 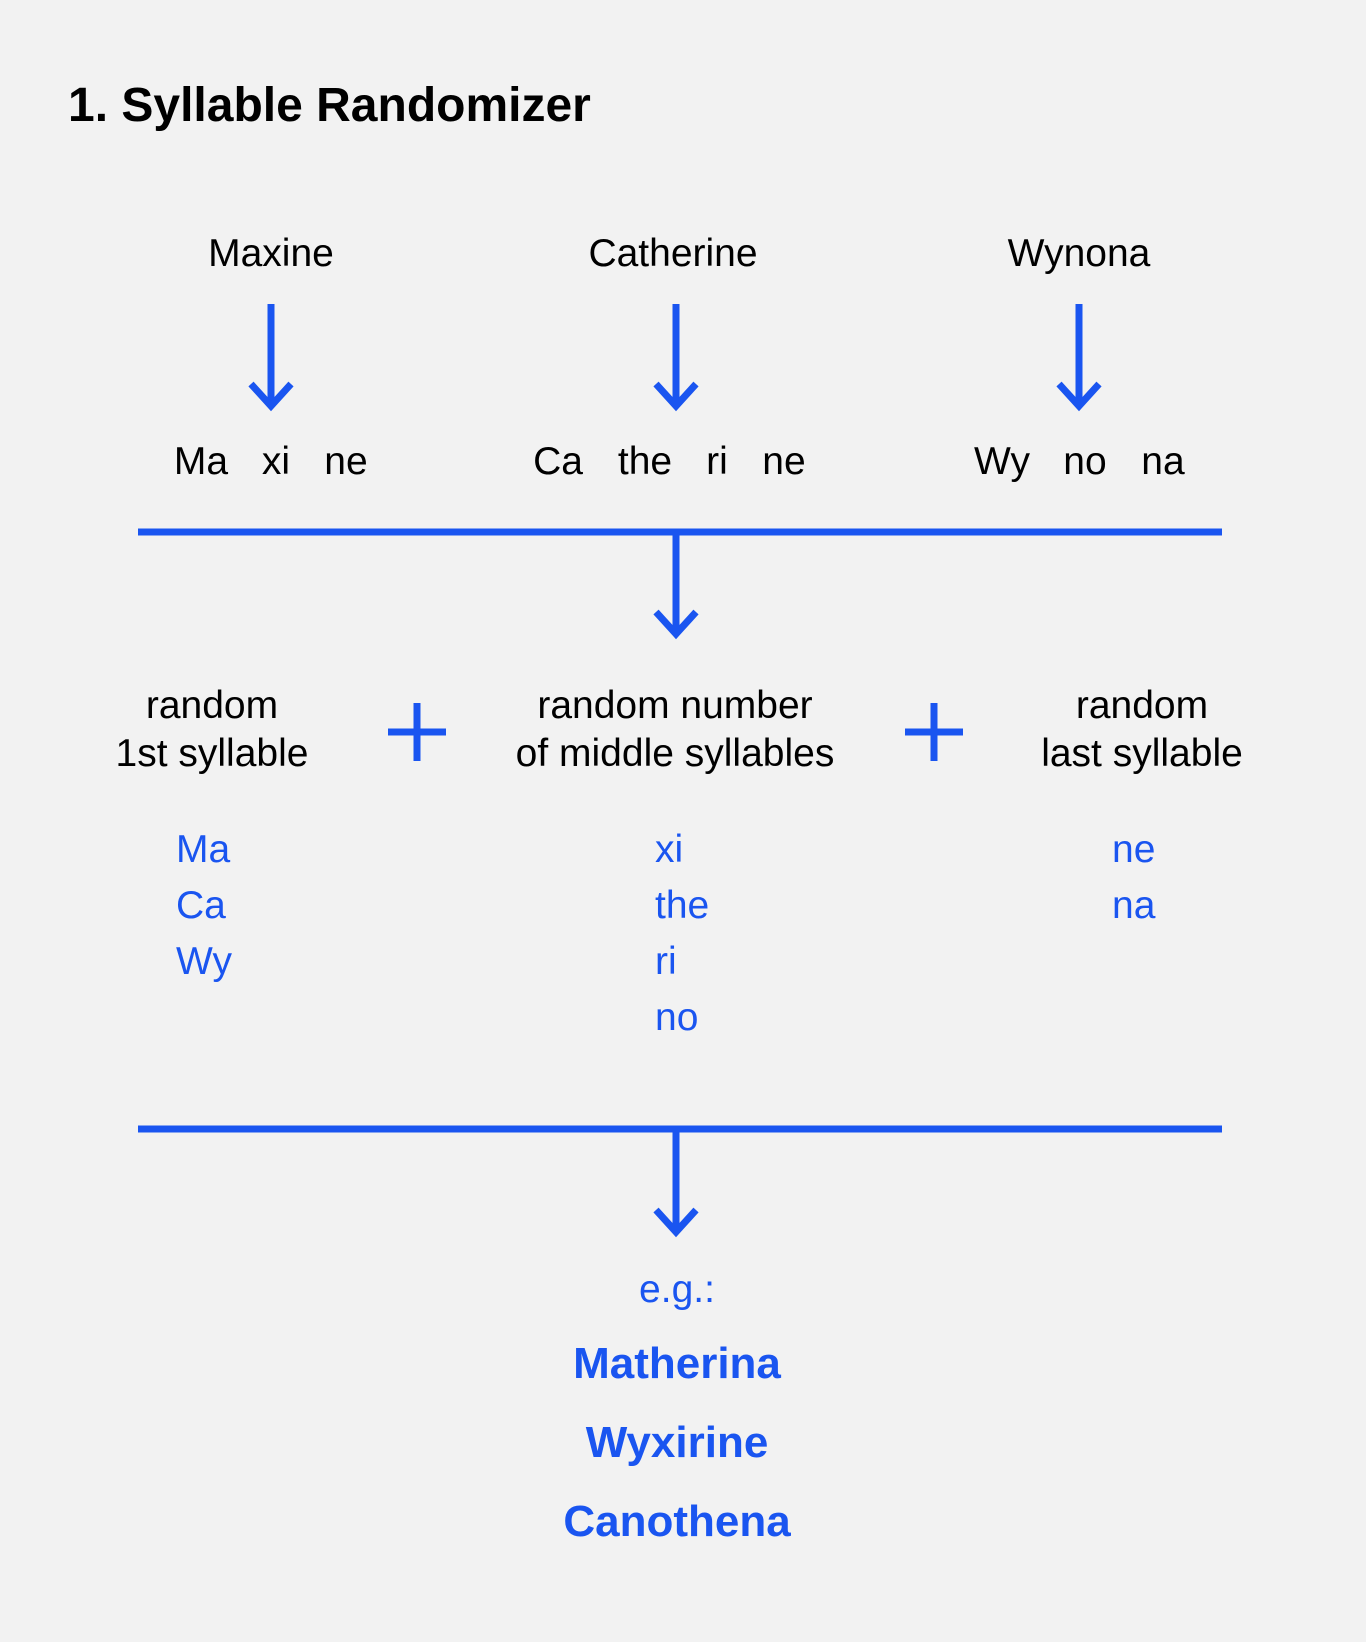 What do you see at coordinates (212, 730) in the screenshot?
I see `category-first-syllable: random 1st syllable` at bounding box center [212, 730].